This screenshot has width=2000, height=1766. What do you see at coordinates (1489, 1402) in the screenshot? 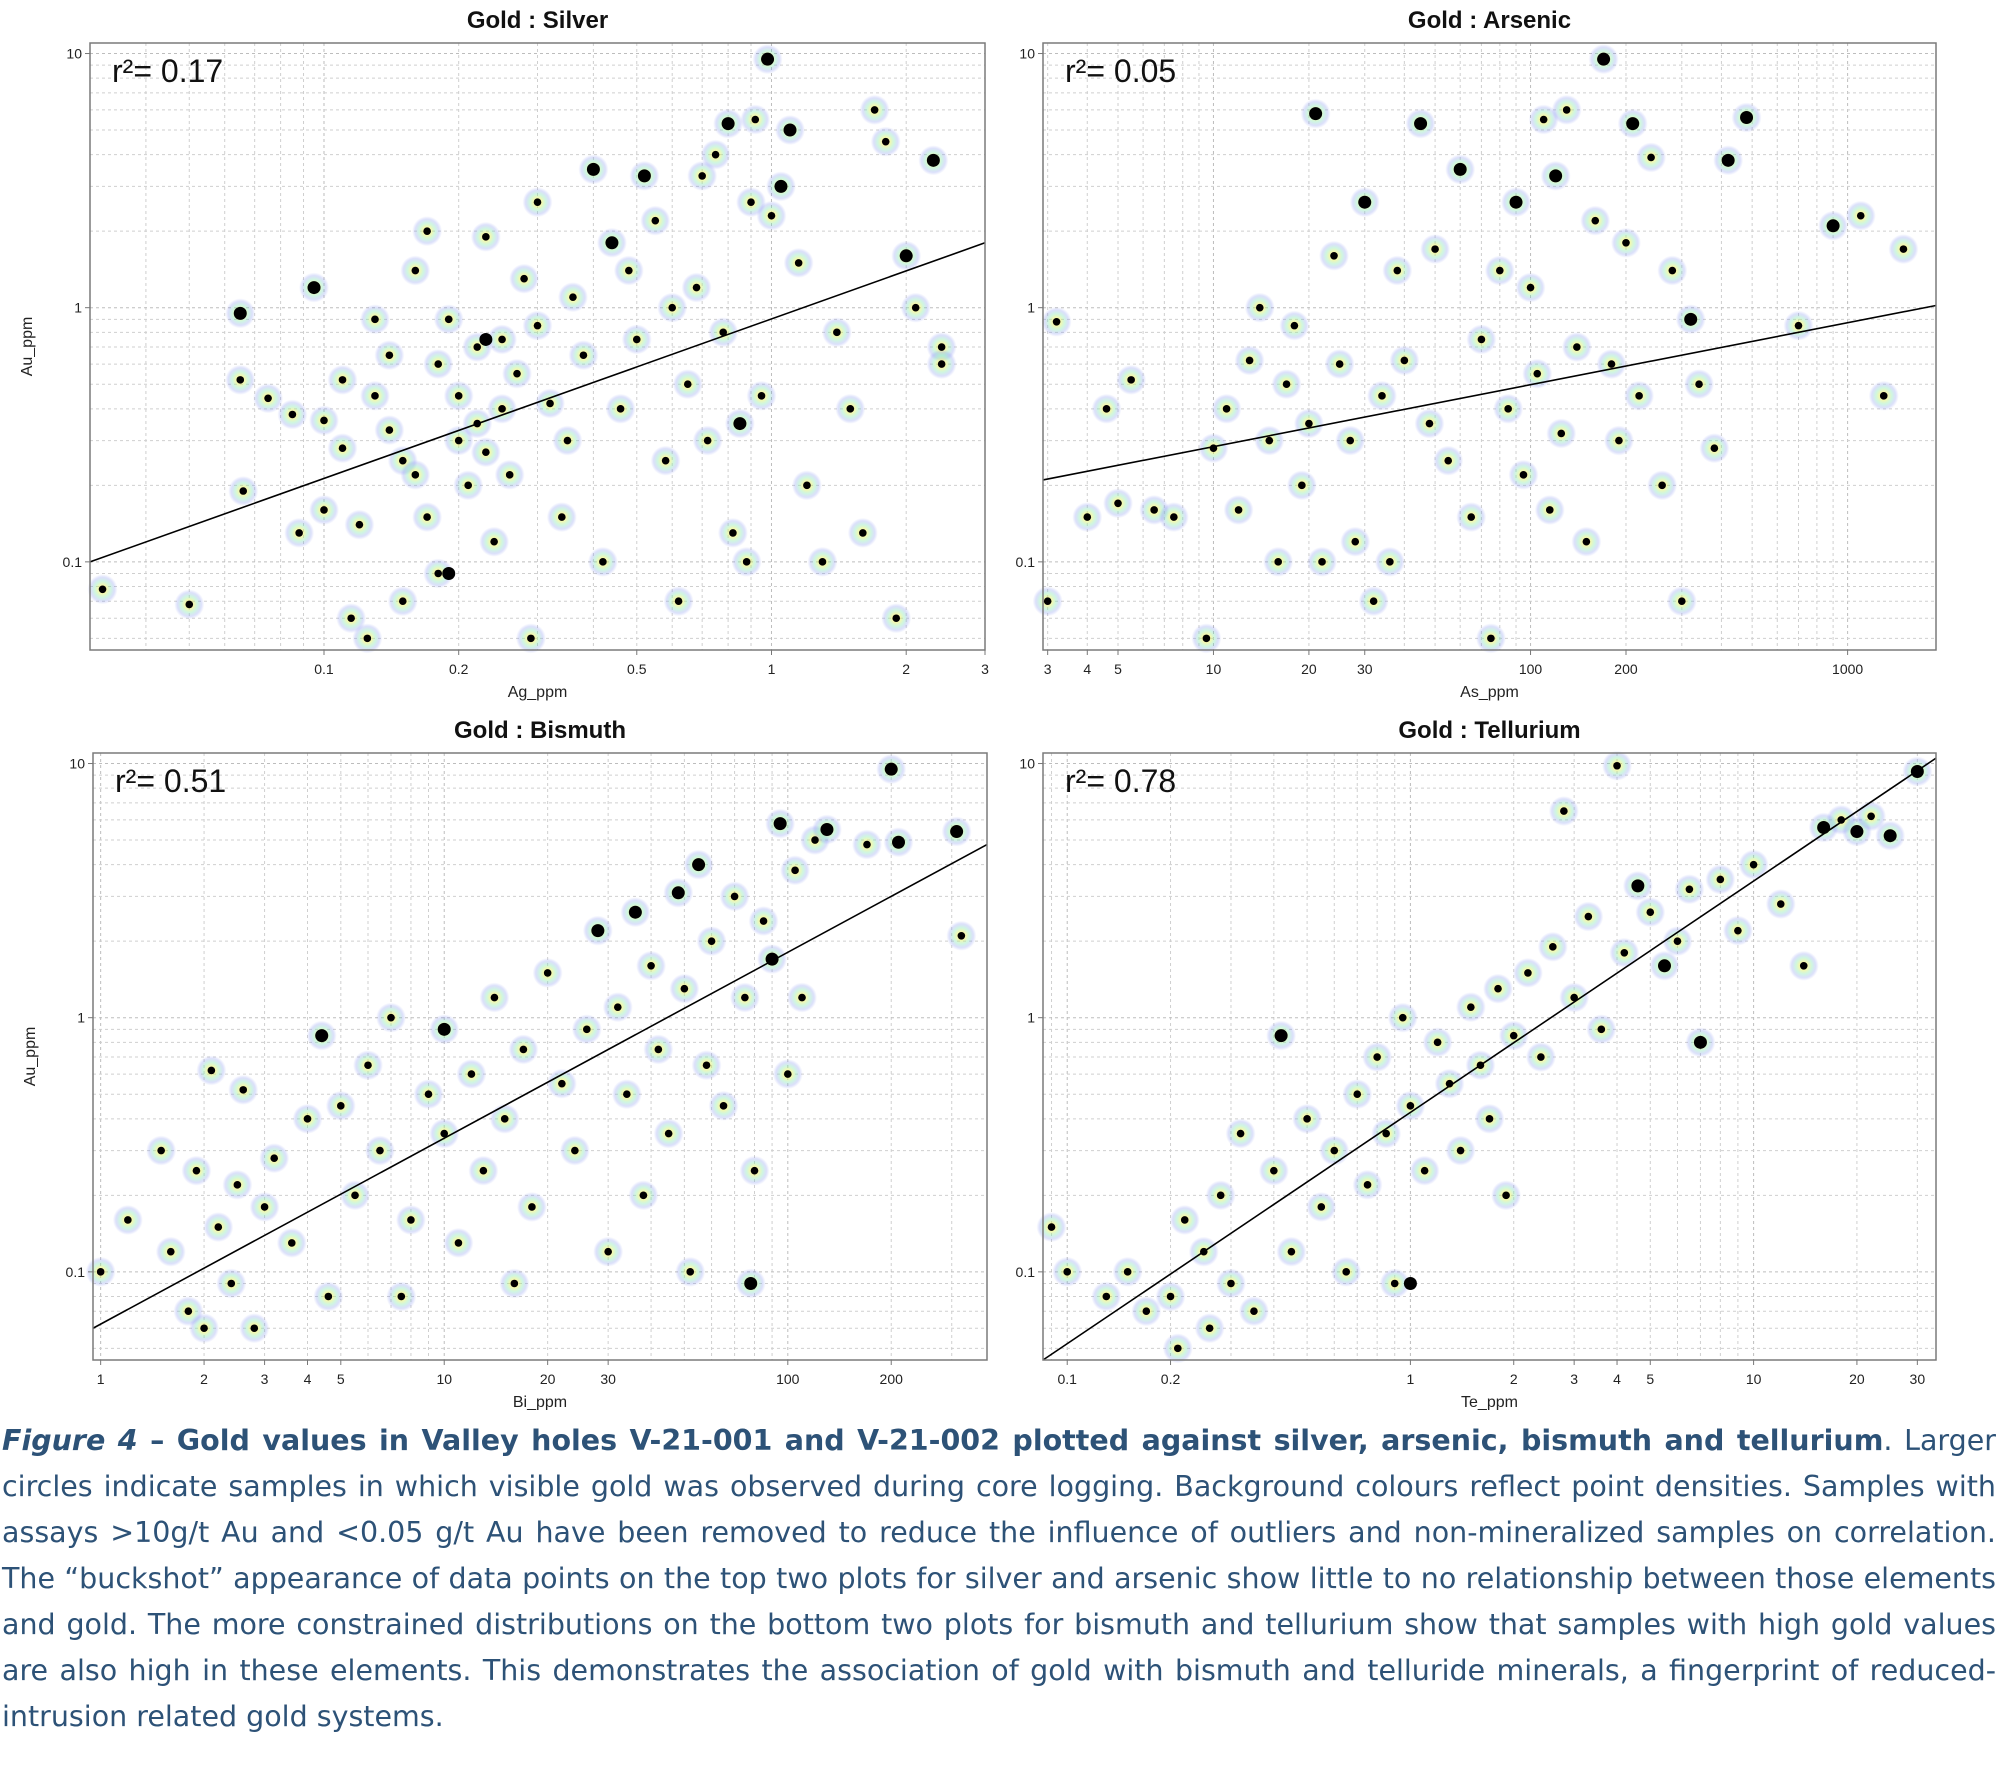
I see `x-axis-label: Te_ppm` at bounding box center [1489, 1402].